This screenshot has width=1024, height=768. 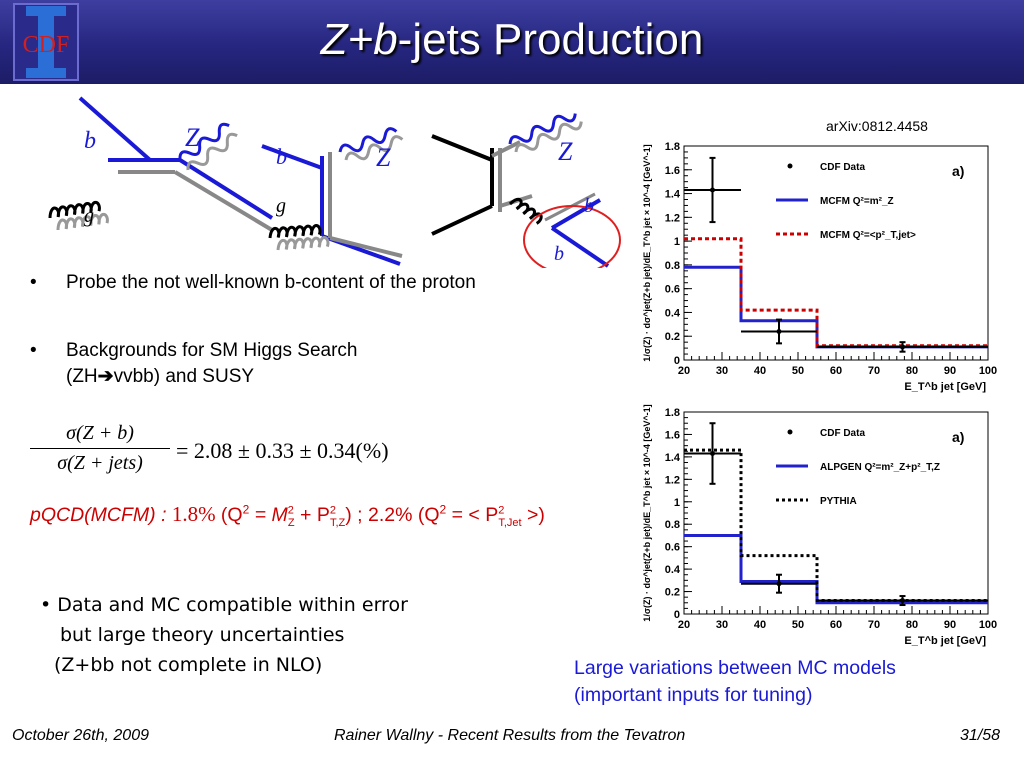 I want to click on logo-text: CDF, so click(x=46, y=45).